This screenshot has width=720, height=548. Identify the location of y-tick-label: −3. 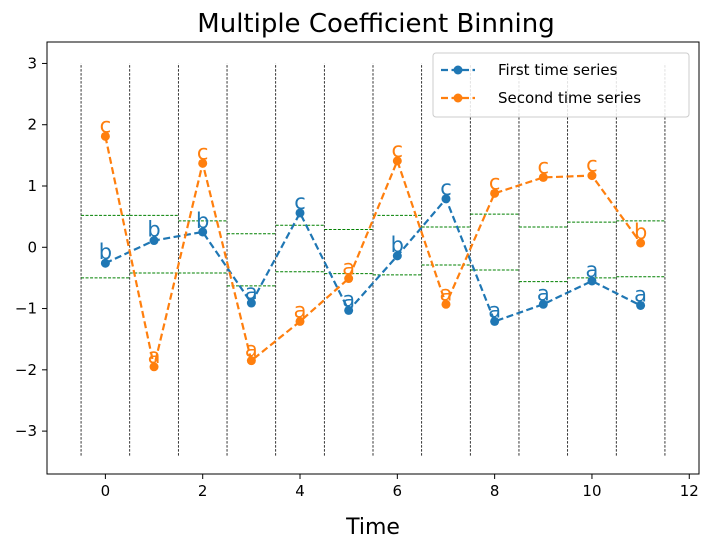
(26, 431).